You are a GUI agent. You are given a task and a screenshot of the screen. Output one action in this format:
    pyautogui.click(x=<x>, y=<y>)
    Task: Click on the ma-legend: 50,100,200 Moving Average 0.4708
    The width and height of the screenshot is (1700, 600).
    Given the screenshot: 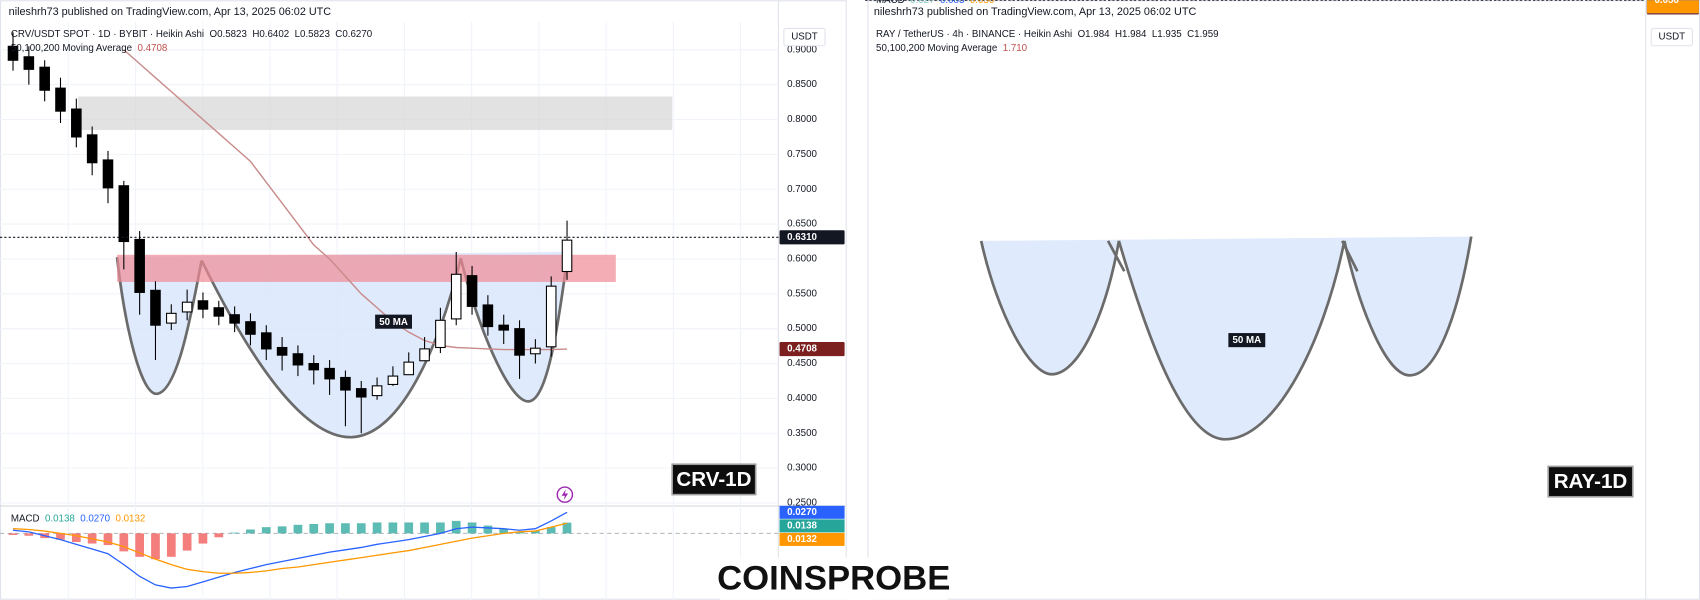 What is the action you would take?
    pyautogui.click(x=89, y=48)
    